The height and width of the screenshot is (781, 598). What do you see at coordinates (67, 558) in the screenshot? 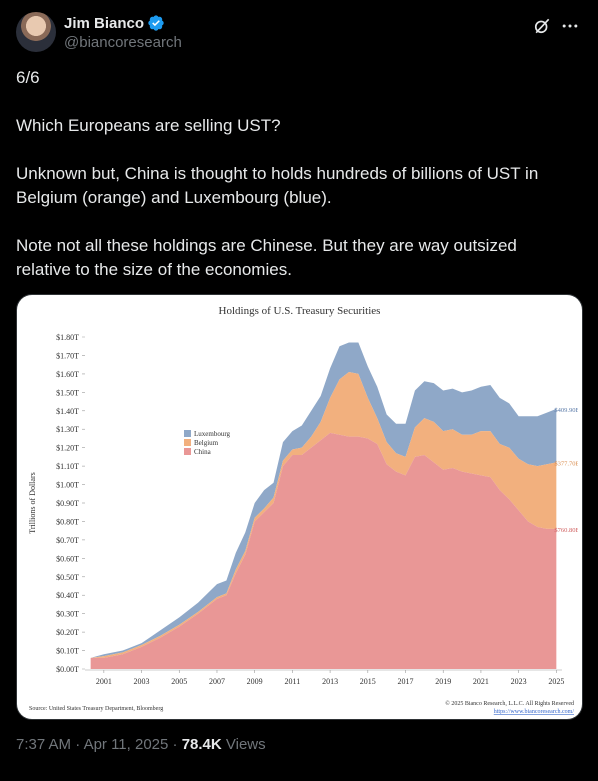
I see `y-tick-label: $0.60T` at bounding box center [67, 558].